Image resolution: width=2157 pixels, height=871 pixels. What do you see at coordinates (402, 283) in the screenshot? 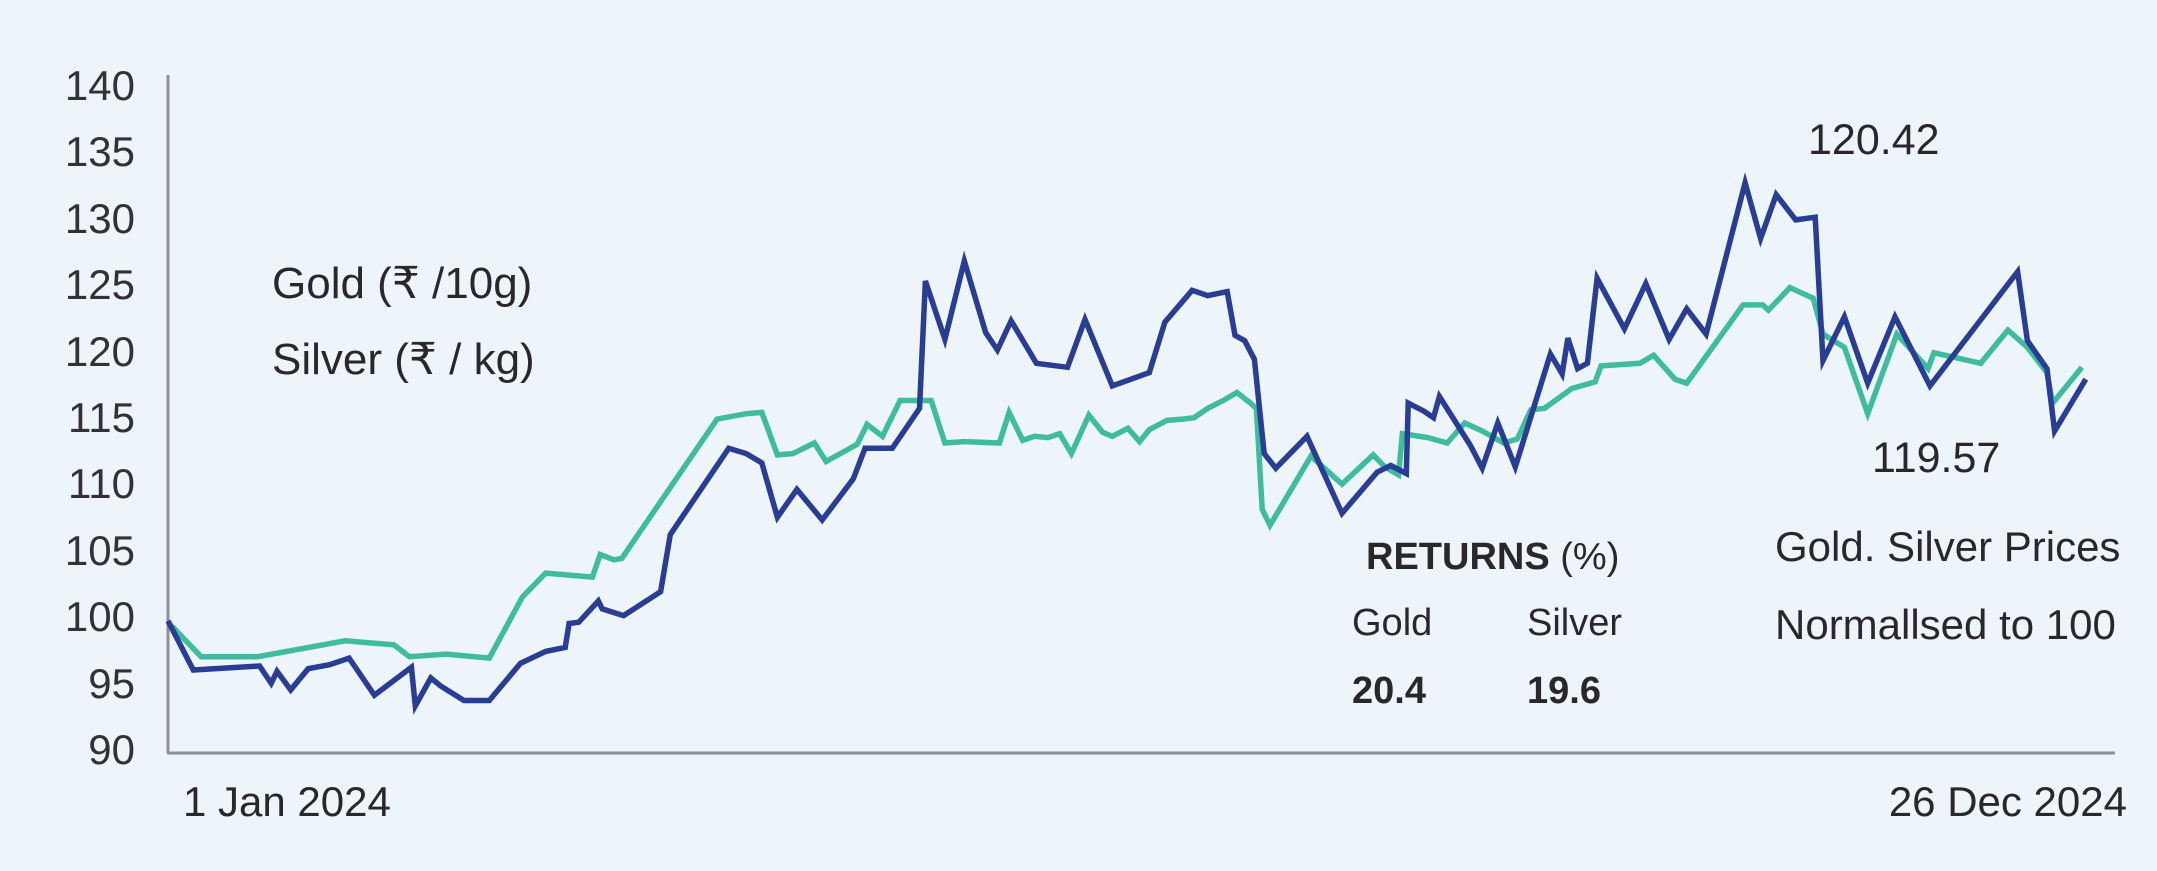
I see `legend-gold-label: Gold (₹ /10g)` at bounding box center [402, 283].